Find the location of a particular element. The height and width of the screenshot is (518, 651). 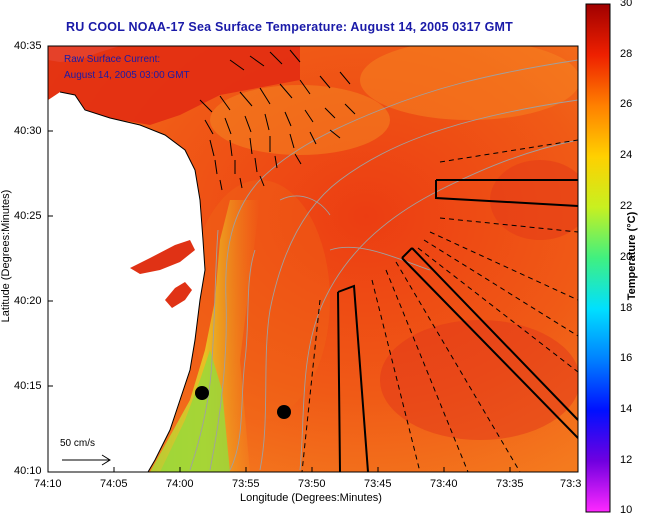

y-tick-0: 40:35 is located at coordinates (28, 46).